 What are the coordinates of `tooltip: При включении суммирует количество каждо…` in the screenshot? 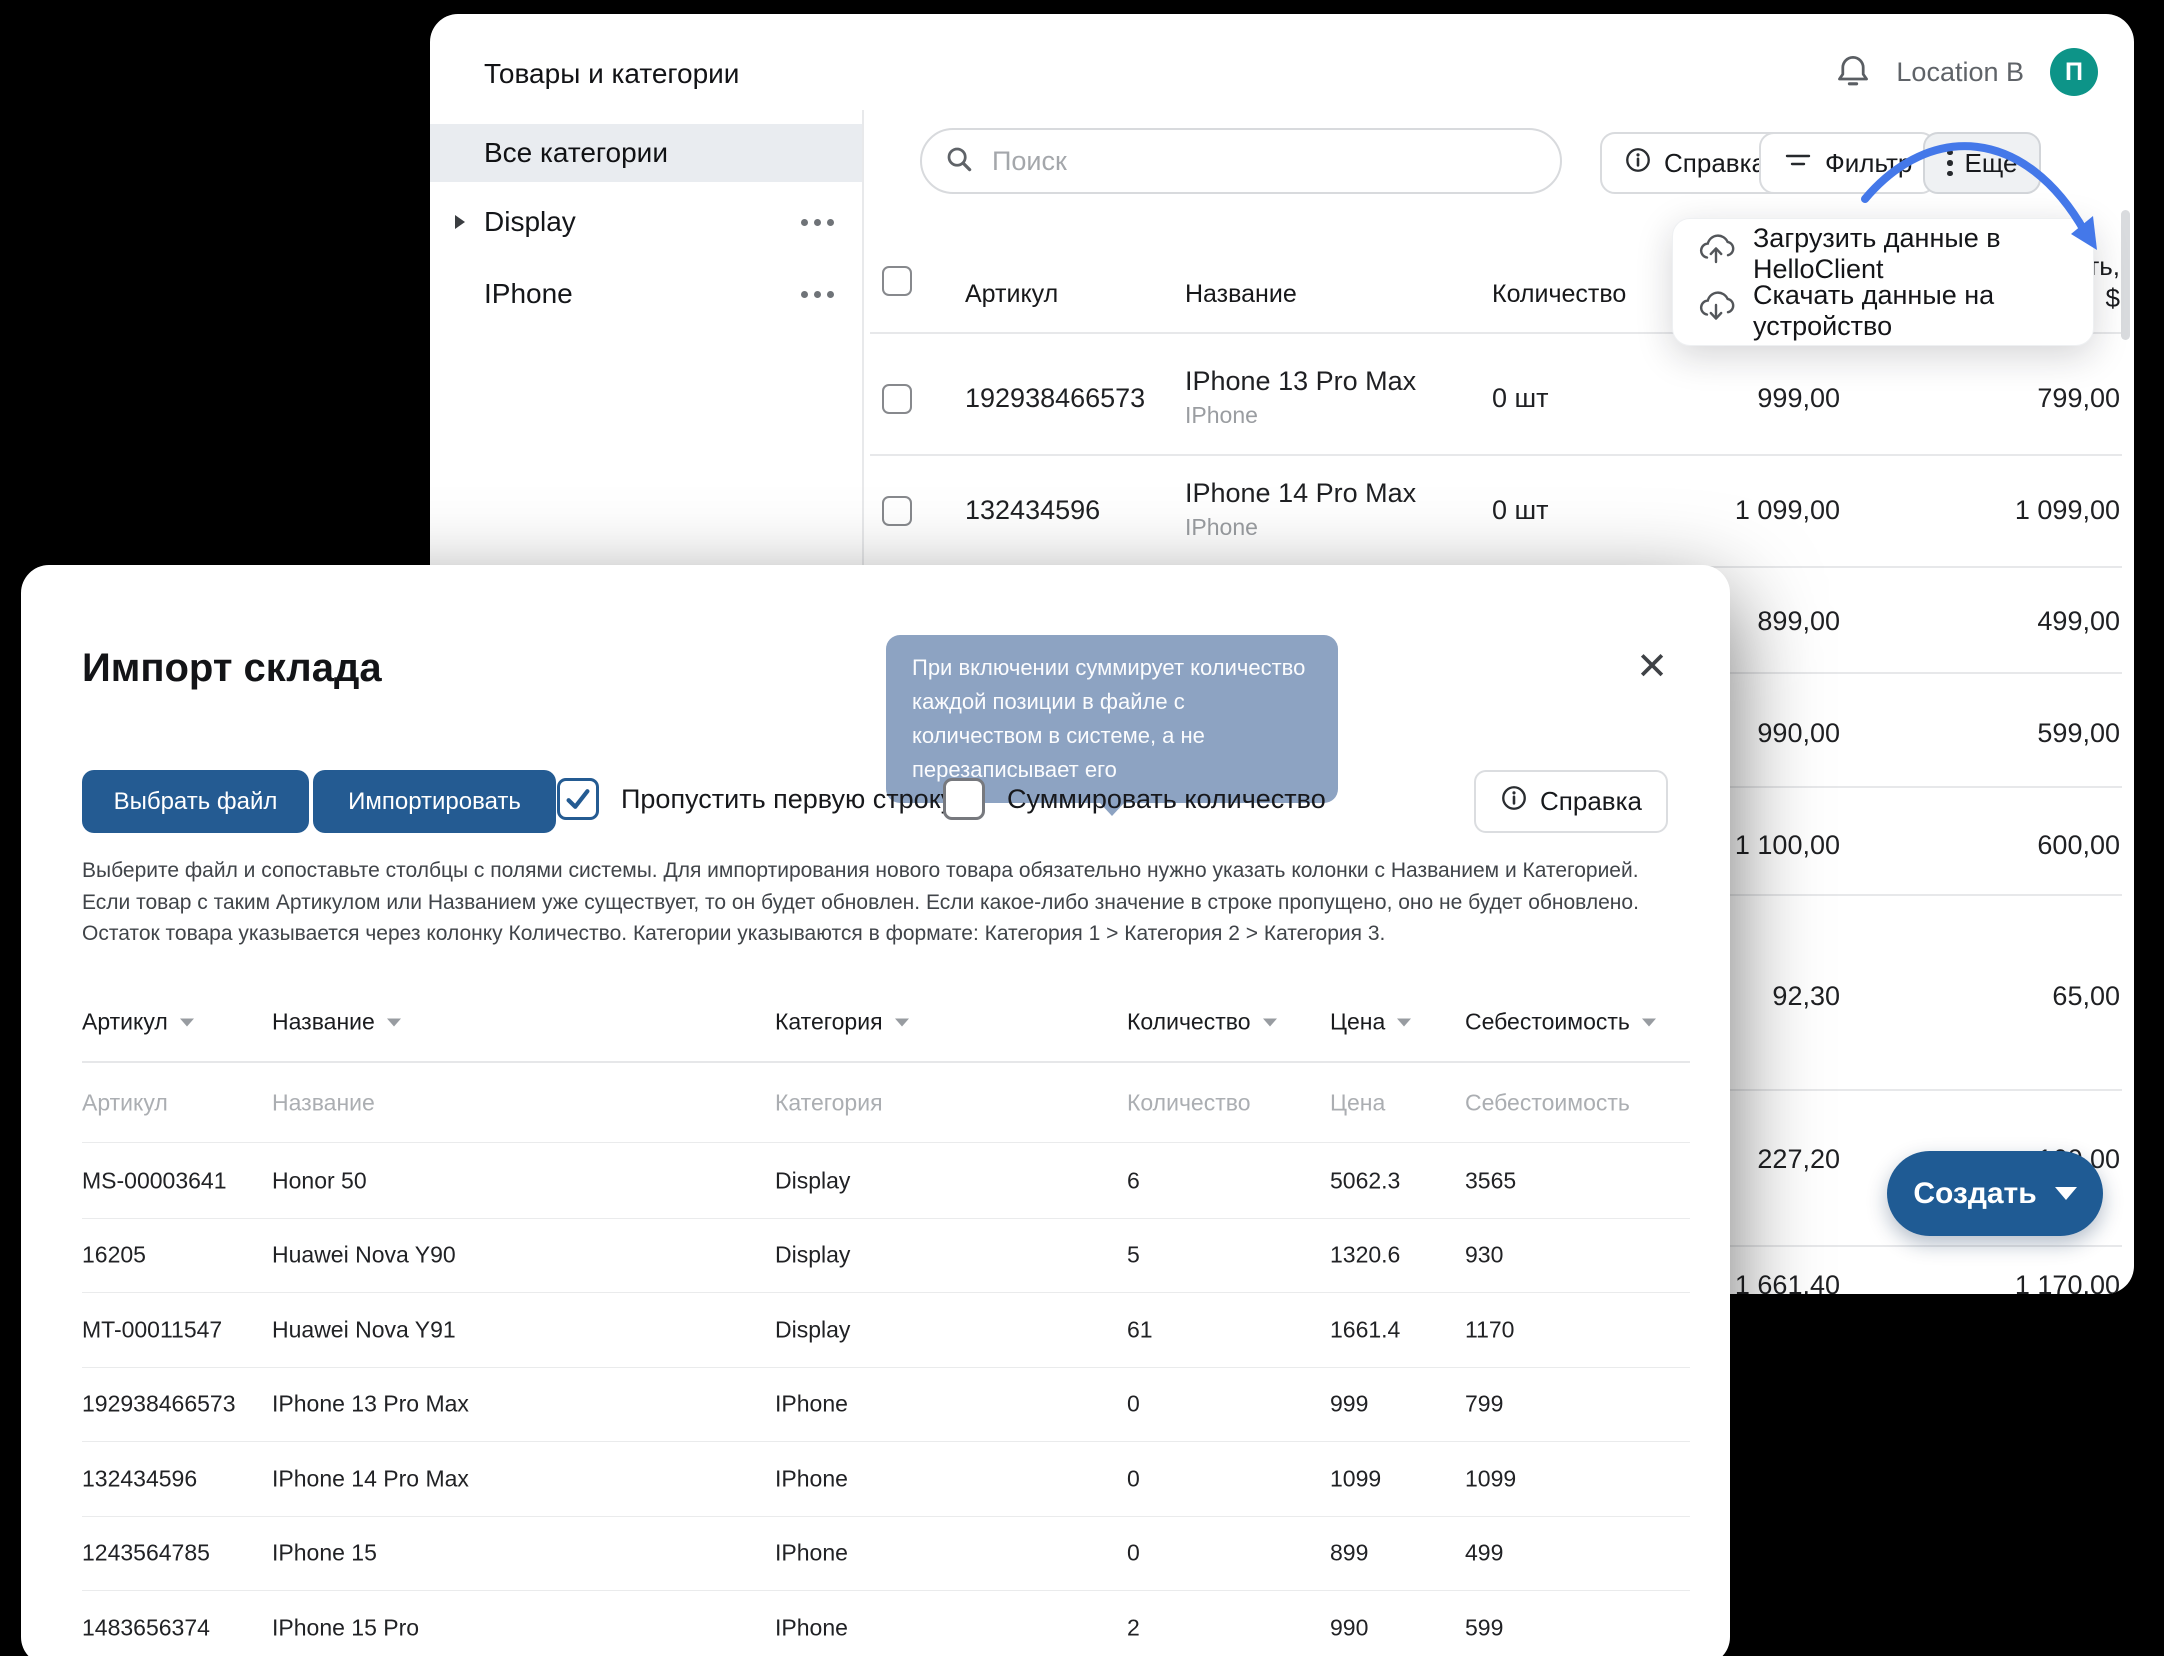 It's located at (1112, 725).